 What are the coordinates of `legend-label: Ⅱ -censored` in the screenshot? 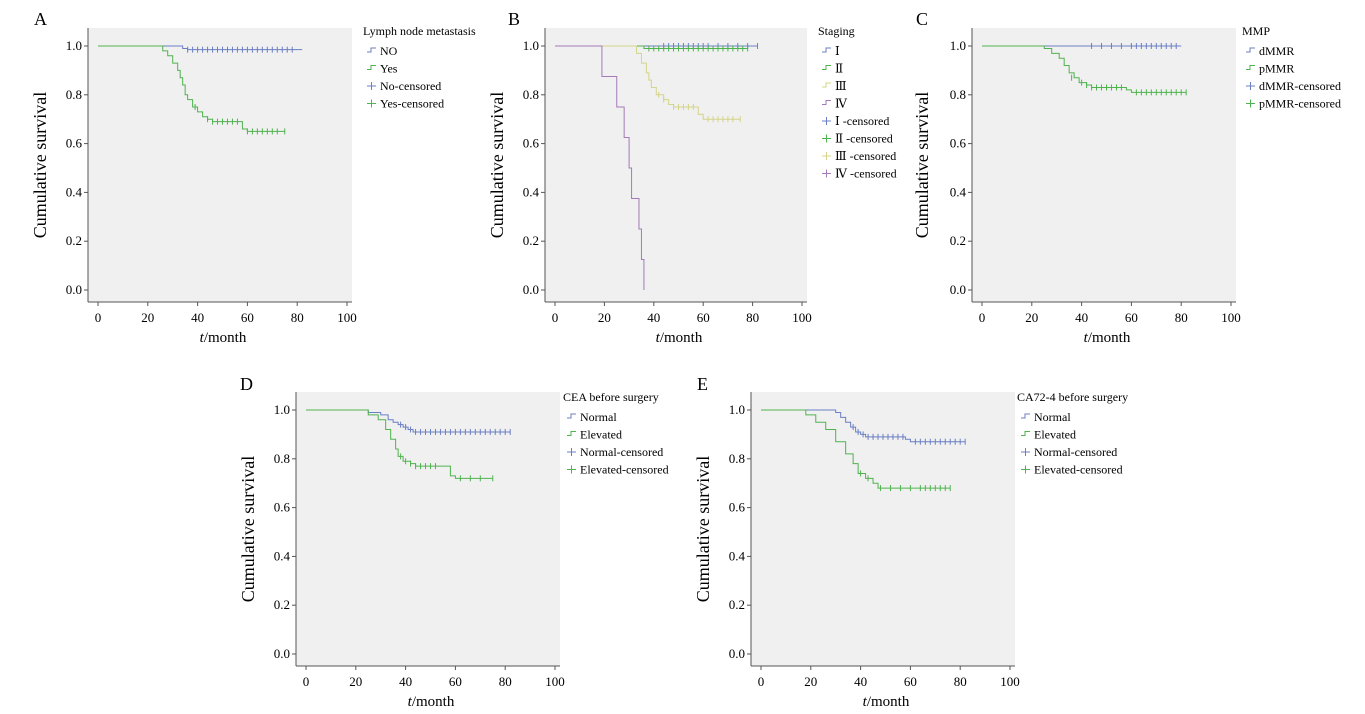 It's located at (864, 139).